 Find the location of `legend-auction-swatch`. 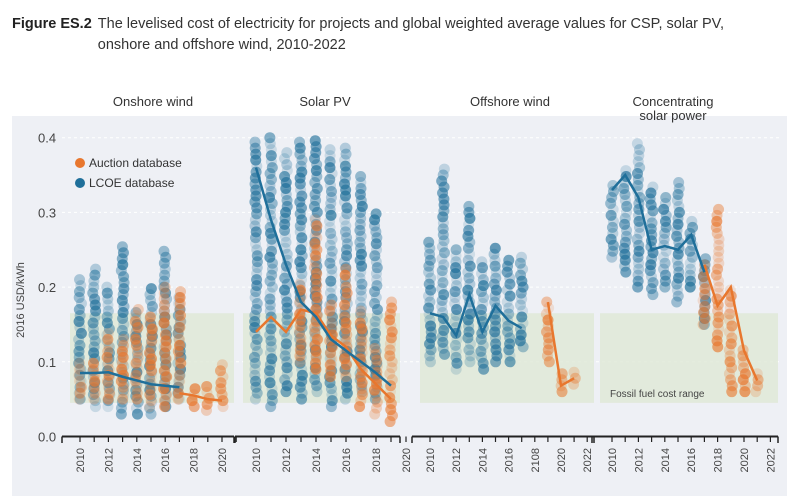

legend-auction-swatch is located at coordinates (80, 163).